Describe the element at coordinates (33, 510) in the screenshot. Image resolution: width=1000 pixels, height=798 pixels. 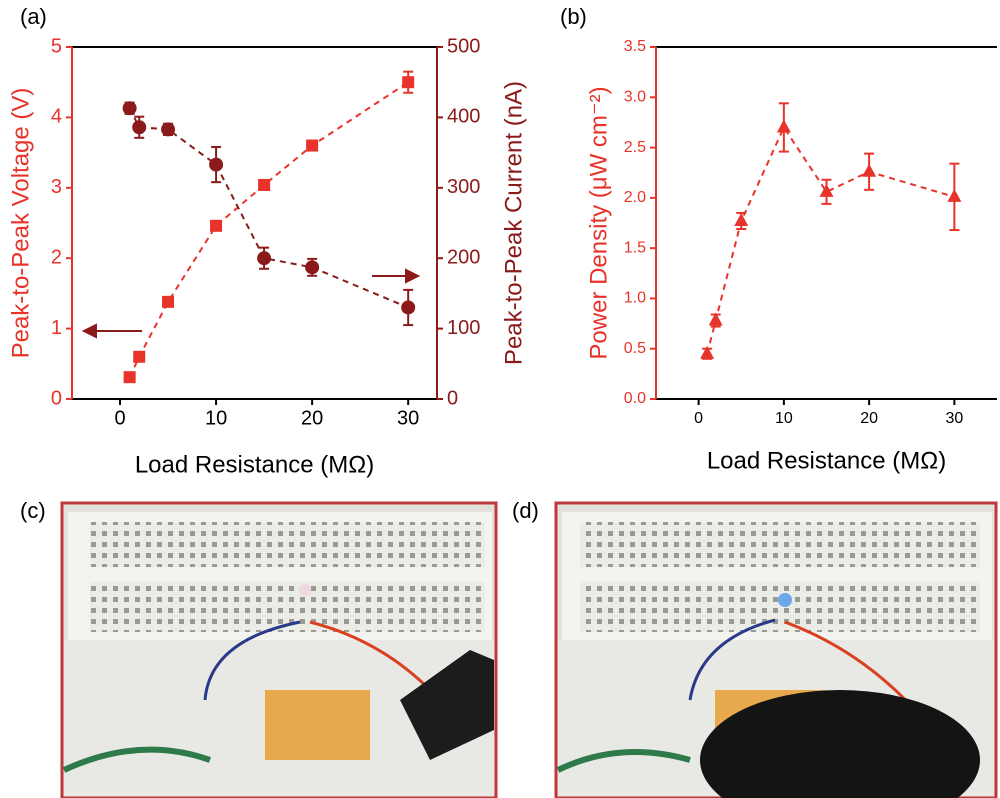
I see `panel-label: (c)` at that location.